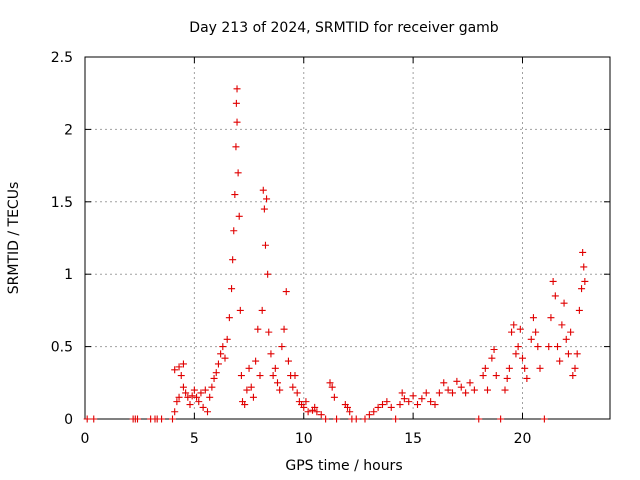 The width and height of the screenshot is (640, 480). What do you see at coordinates (85, 439) in the screenshot?
I see `x-tick-label: 0` at bounding box center [85, 439].